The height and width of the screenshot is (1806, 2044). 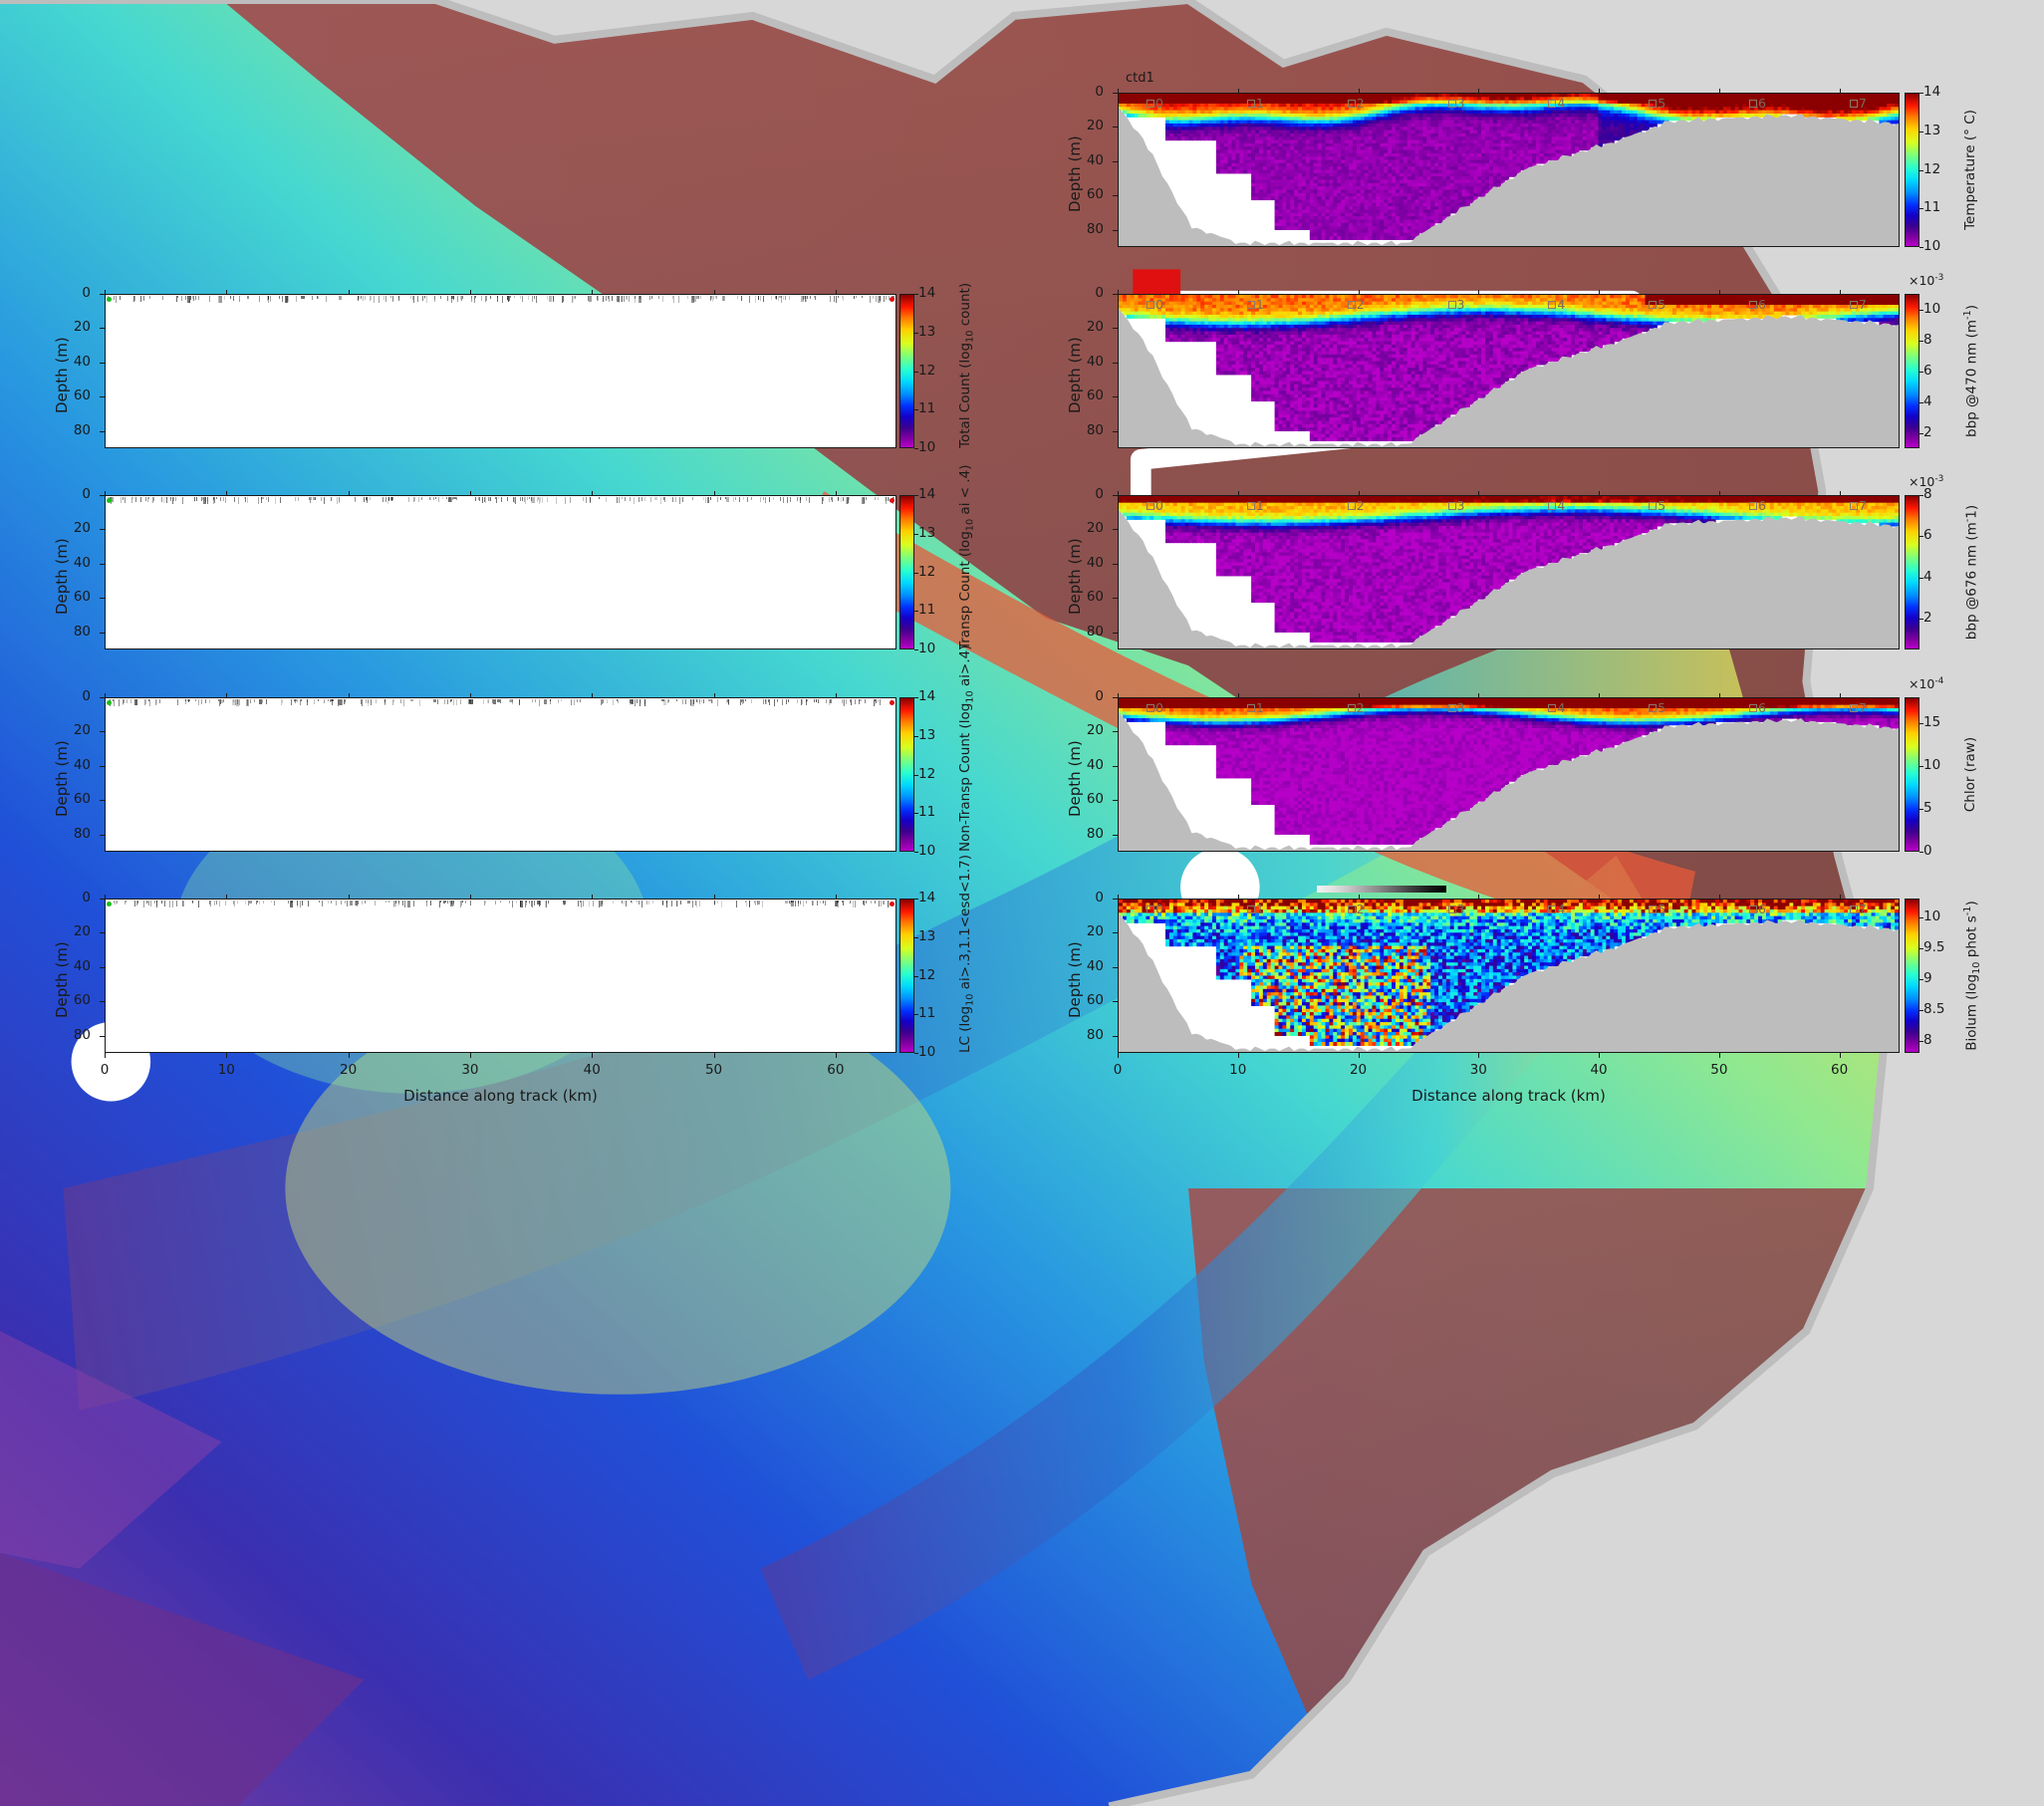 What do you see at coordinates (927, 610) in the screenshot?
I see `colorbar-tick-label: 11` at bounding box center [927, 610].